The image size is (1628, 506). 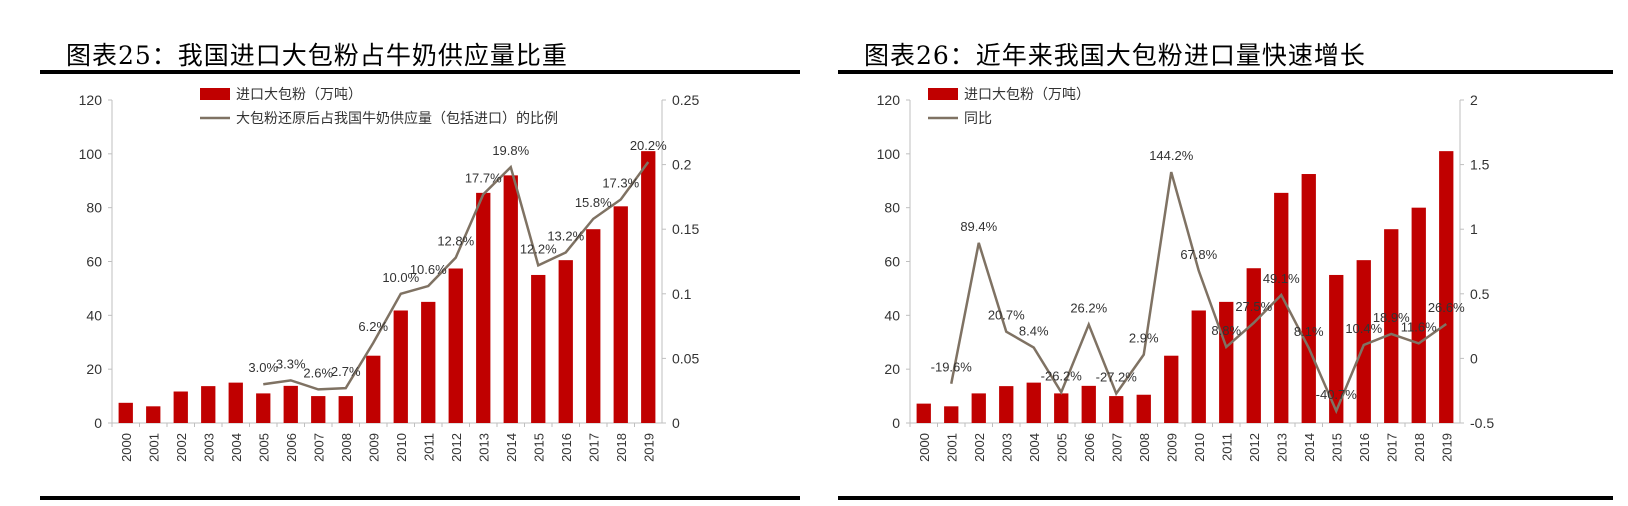 I want to click on figure-title: 图表25：我国进口大包粉占牛奶供应量比重, so click(x=317, y=55).